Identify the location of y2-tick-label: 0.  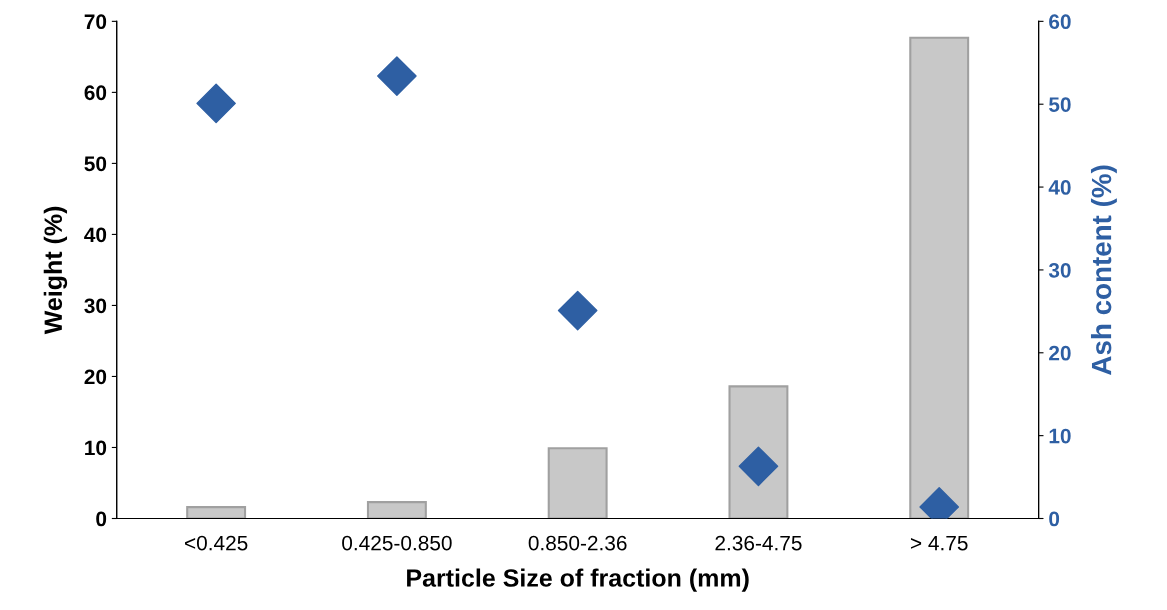
(1054, 519).